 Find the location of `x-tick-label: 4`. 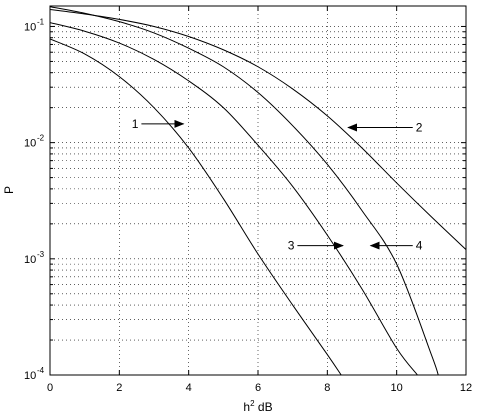

x-tick-label: 4 is located at coordinates (189, 388).